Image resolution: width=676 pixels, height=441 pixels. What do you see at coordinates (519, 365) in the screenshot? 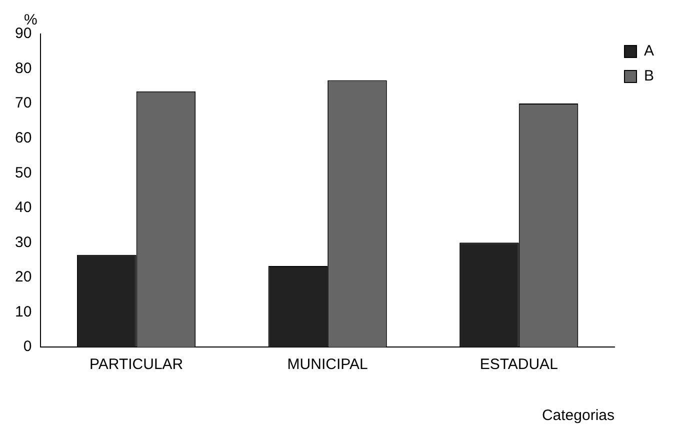
I see `x-tick-label: ESTADUAL` at bounding box center [519, 365].